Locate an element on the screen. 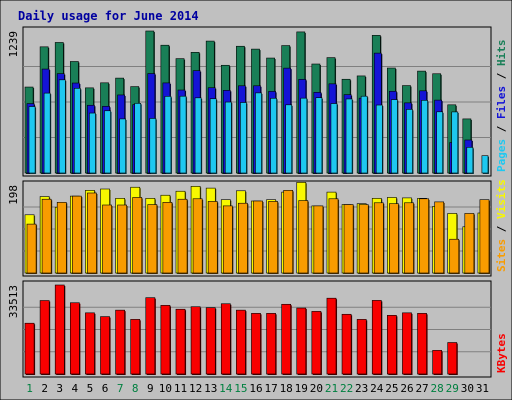  x-tick-label: 18 is located at coordinates (286, 388).